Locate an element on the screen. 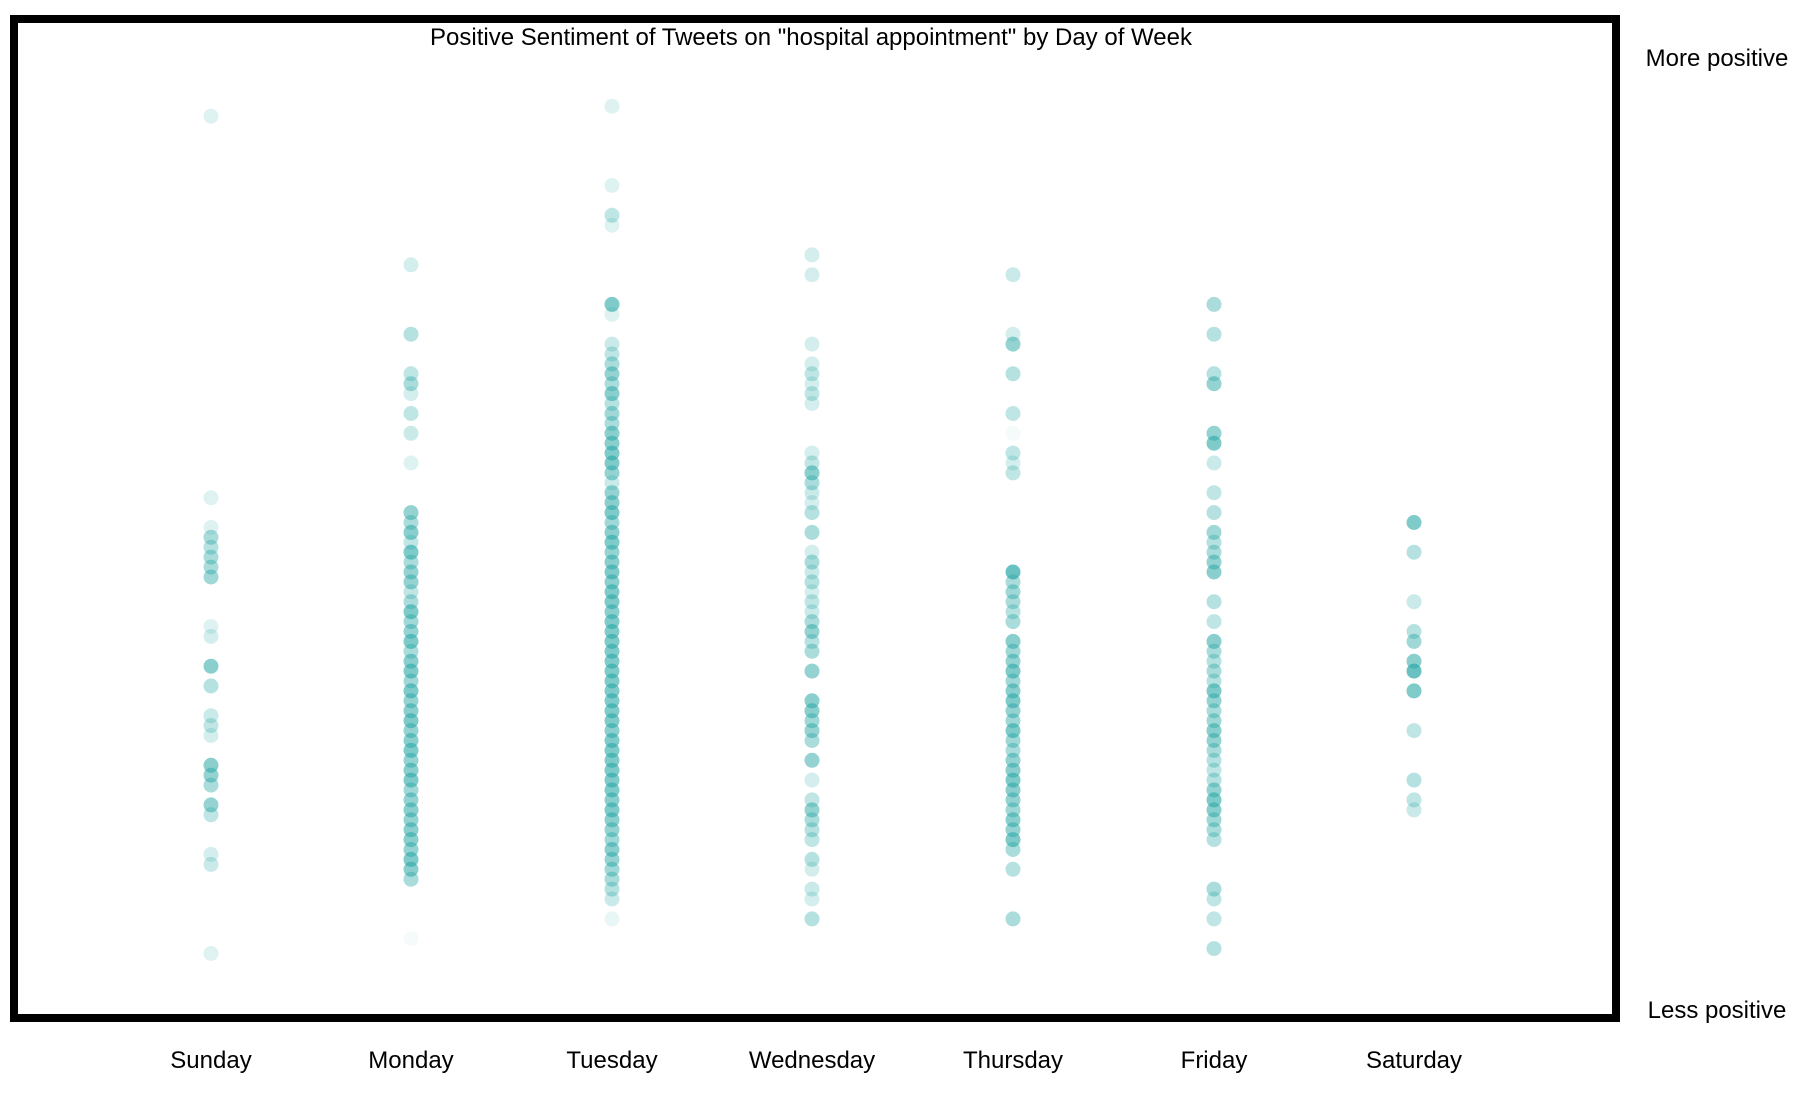  x-tick-label: Friday is located at coordinates (1214, 1060).